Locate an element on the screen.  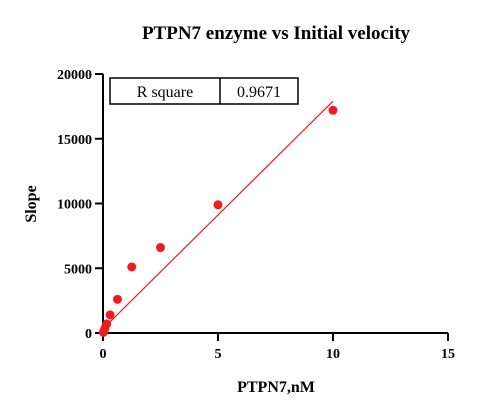
y-tick-label: 5000 is located at coordinates (78, 269).